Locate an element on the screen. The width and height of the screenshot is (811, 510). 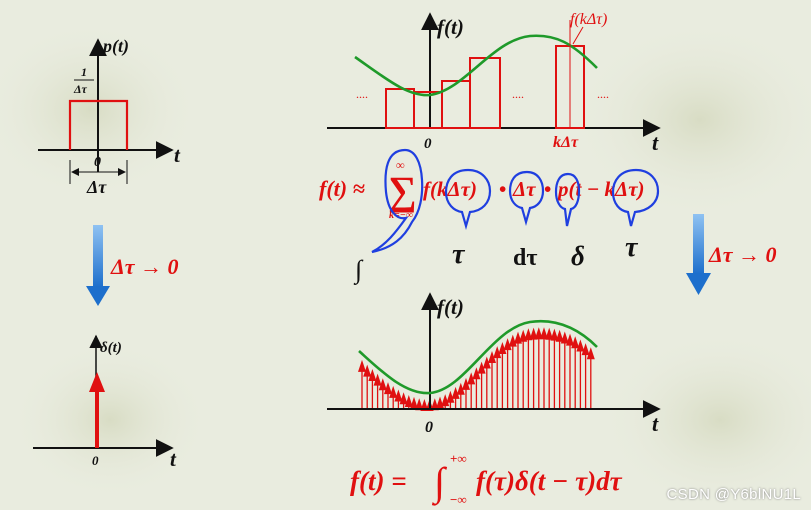
bubble-delta-tau is located at coordinates (526, 198).